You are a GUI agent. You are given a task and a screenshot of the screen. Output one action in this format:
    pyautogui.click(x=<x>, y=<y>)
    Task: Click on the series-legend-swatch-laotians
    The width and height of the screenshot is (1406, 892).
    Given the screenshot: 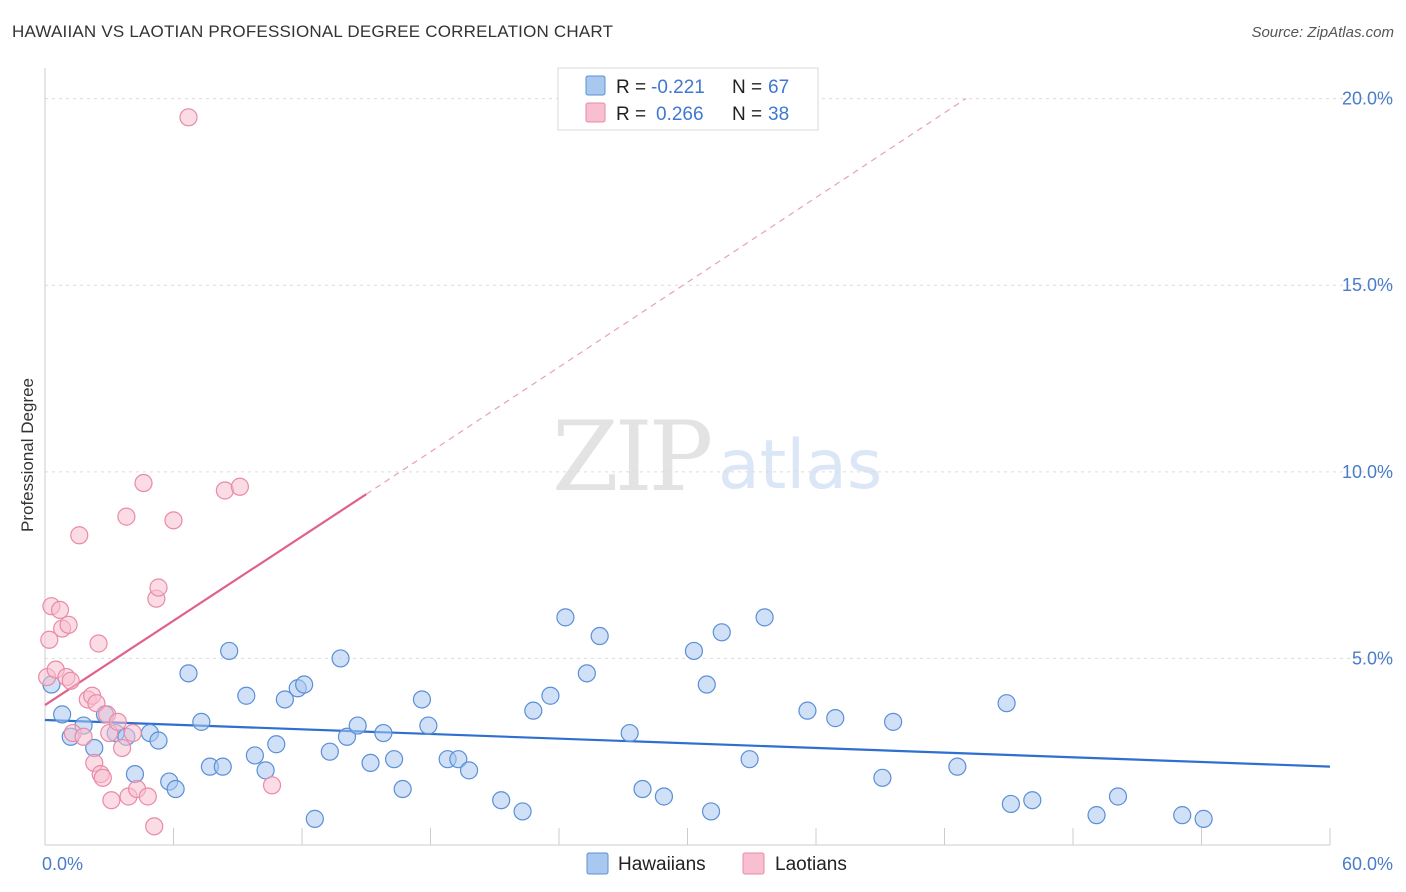 What is the action you would take?
    pyautogui.click(x=753, y=863)
    